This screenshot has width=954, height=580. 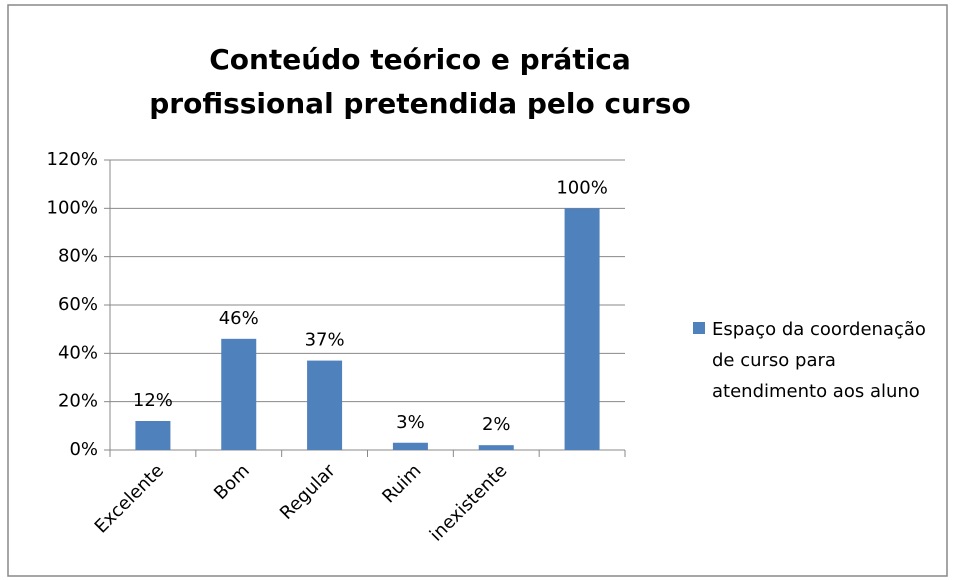 What do you see at coordinates (72, 159) in the screenshot?
I see `y-tick-label: 120%` at bounding box center [72, 159].